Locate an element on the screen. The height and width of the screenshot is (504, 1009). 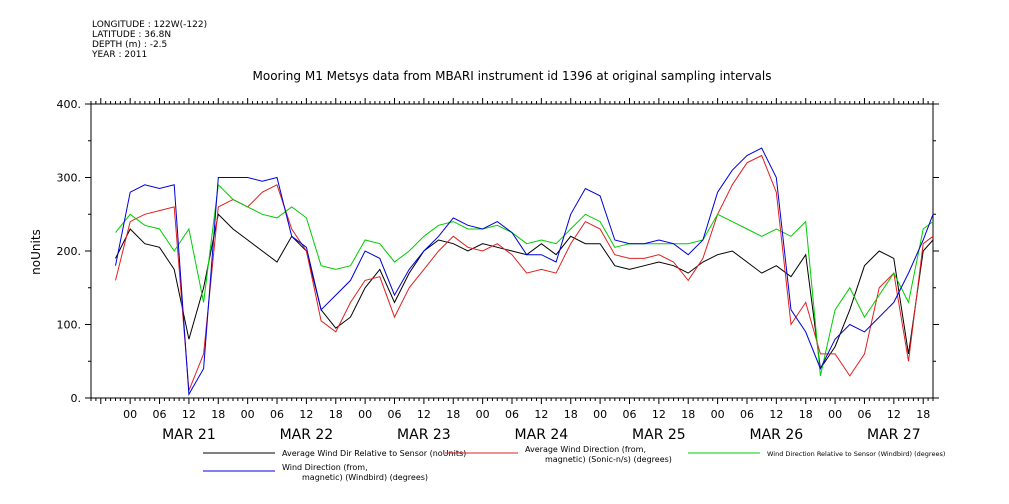
y-axis-label: noUnits is located at coordinates (36, 252).